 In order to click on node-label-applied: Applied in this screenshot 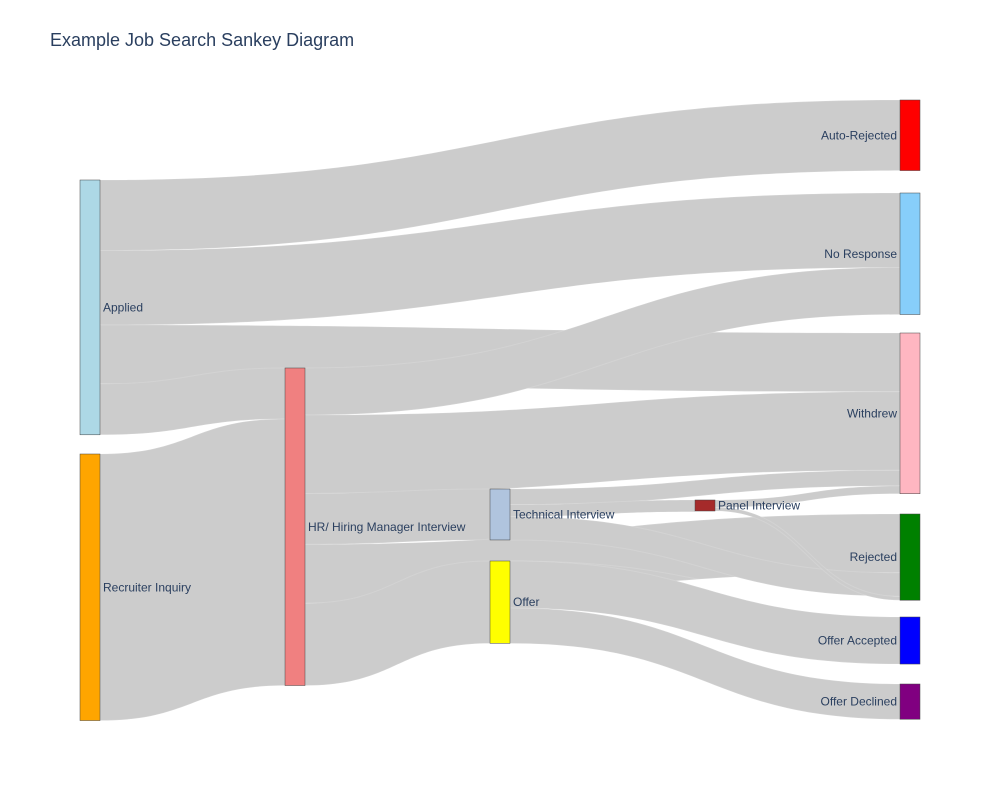, I will do `click(123, 307)`.